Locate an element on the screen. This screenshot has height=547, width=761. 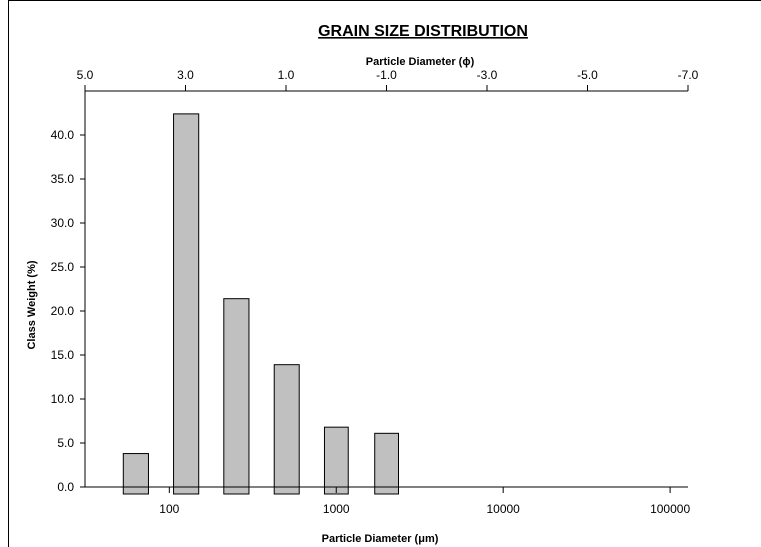
bottom-tick-label: 10000 is located at coordinates (503, 509).